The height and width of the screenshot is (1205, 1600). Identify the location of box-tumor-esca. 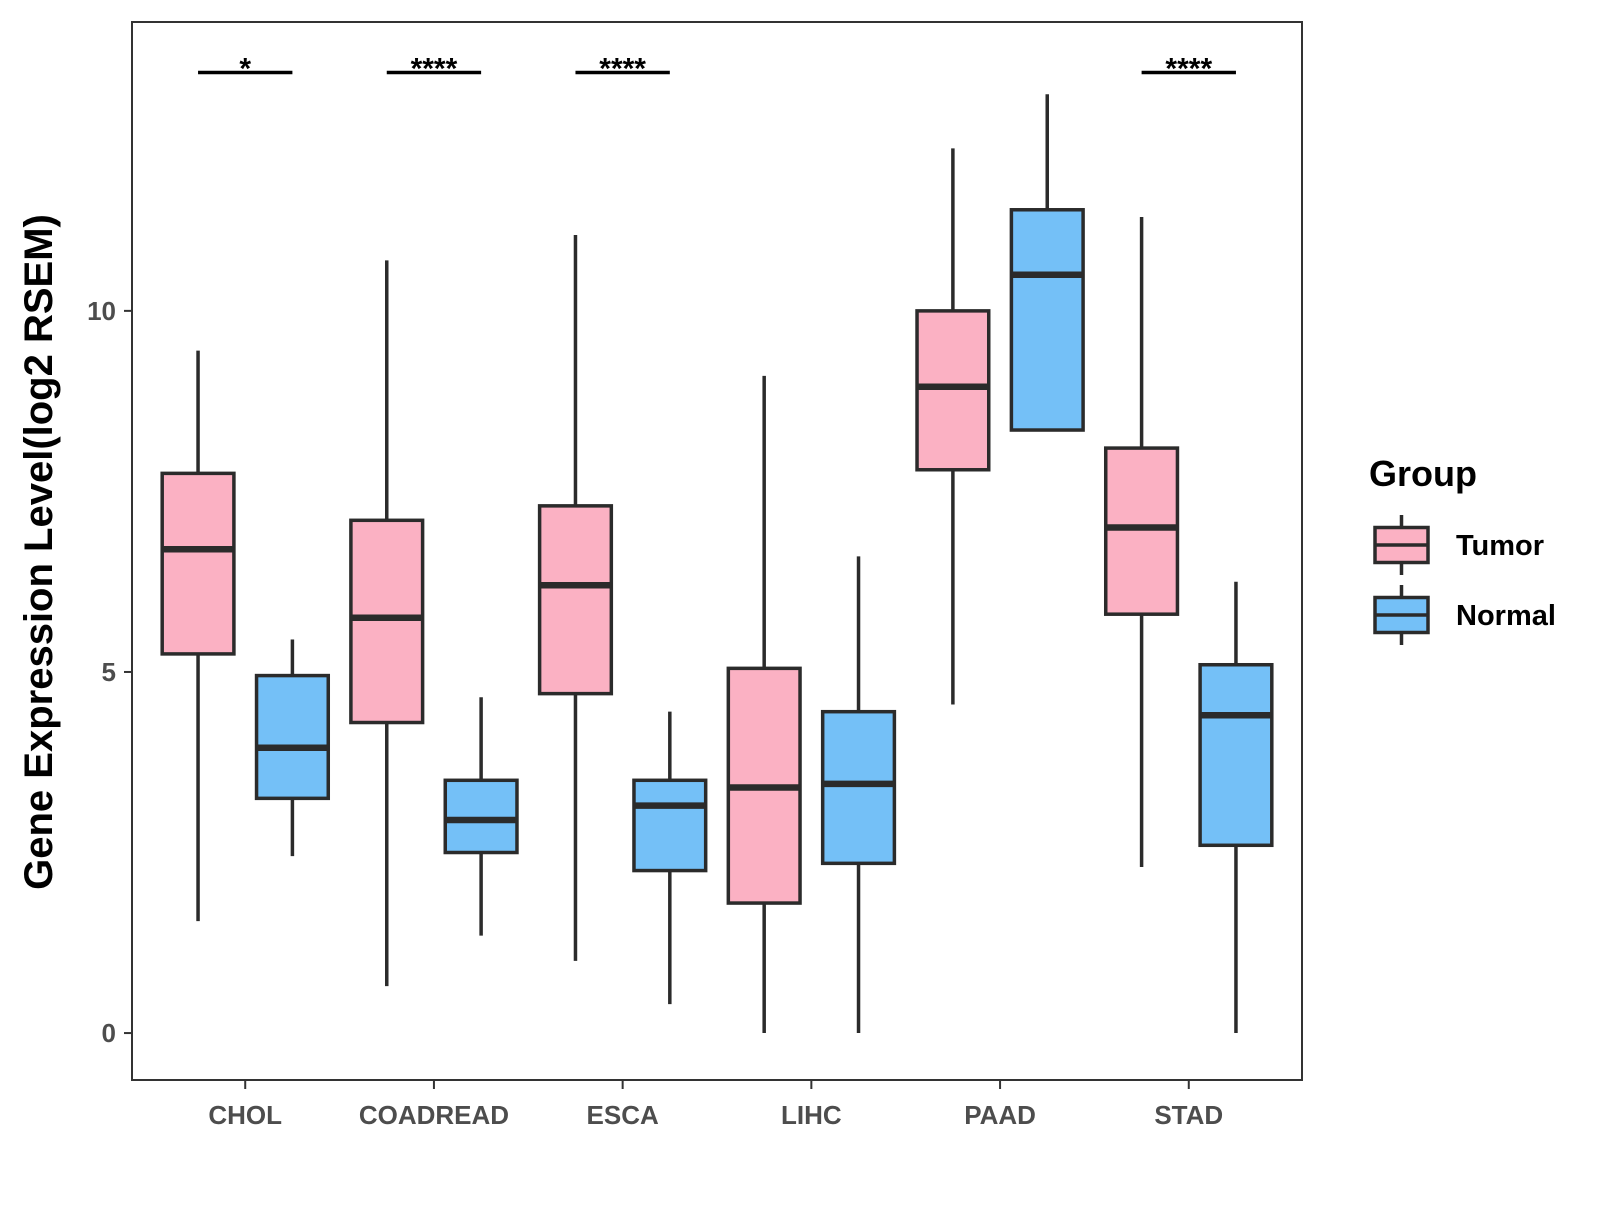
(575, 598).